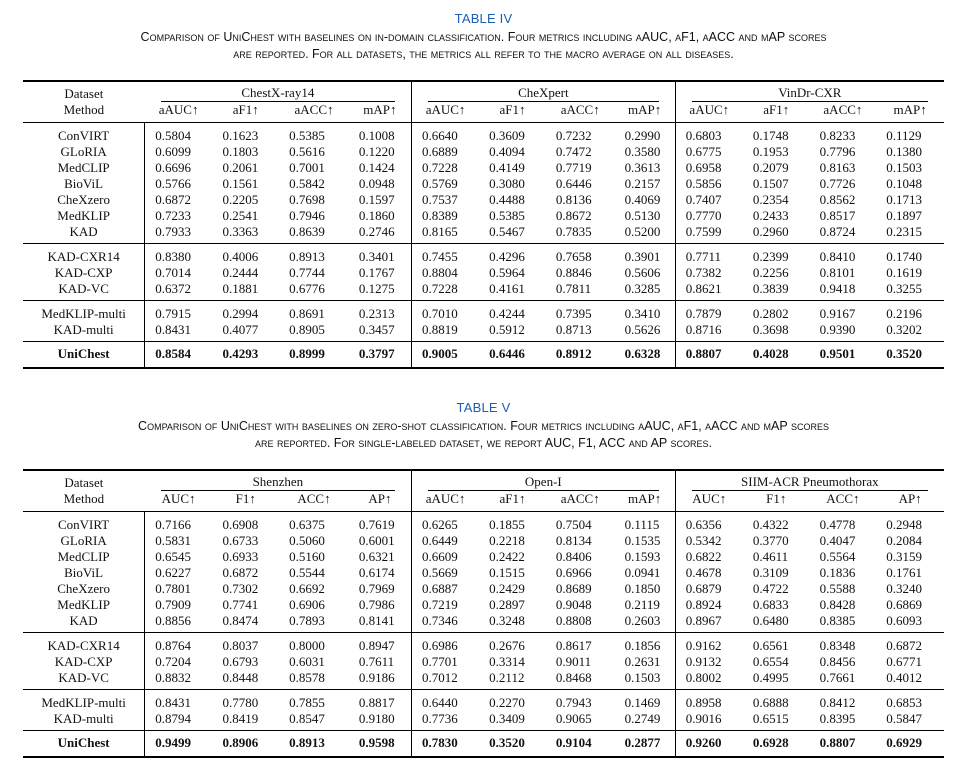  What do you see at coordinates (84, 680) in the screenshot?
I see `method-name: KAD-VC` at bounding box center [84, 680].